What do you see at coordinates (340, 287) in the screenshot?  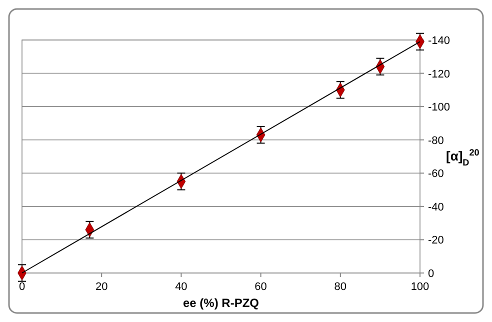 I see `x-tick-label: 80` at bounding box center [340, 287].